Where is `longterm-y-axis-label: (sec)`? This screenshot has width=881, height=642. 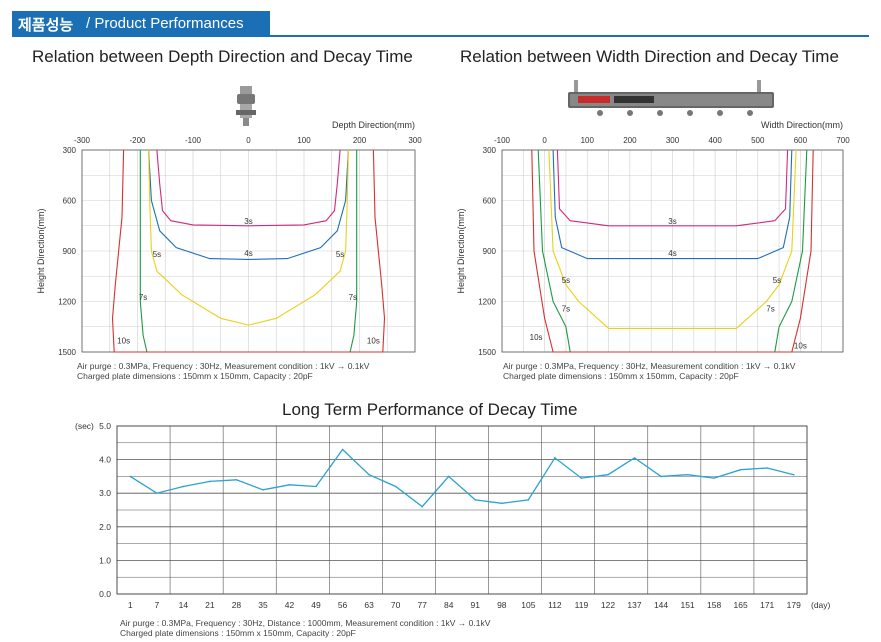 longterm-y-axis-label: (sec) is located at coordinates (84, 426).